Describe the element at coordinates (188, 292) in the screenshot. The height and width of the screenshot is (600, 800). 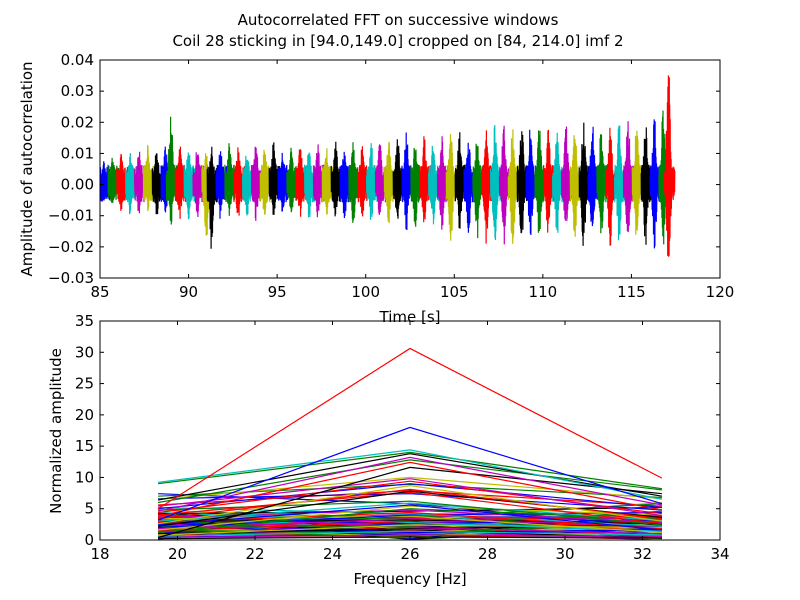
I see `top-x-tick-label: 90` at that location.